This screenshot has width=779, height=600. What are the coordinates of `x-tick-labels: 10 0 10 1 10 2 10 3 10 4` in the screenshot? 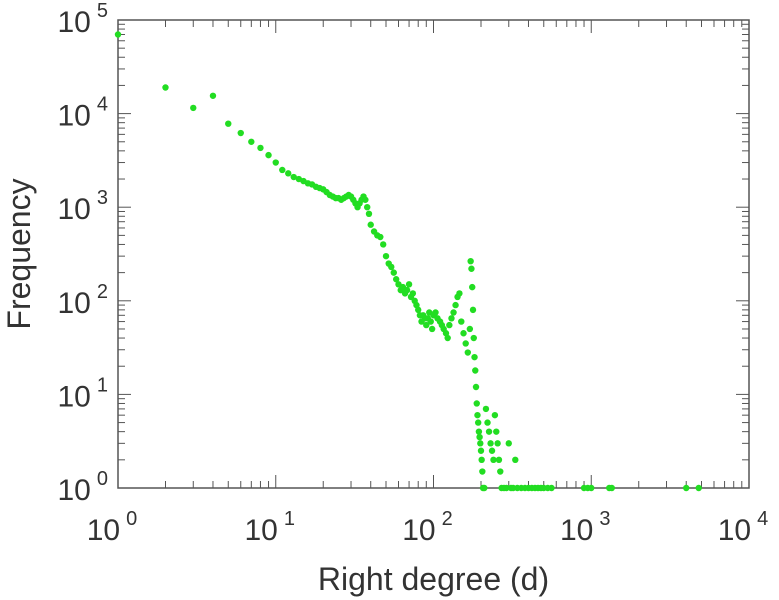 It's located at (428, 527).